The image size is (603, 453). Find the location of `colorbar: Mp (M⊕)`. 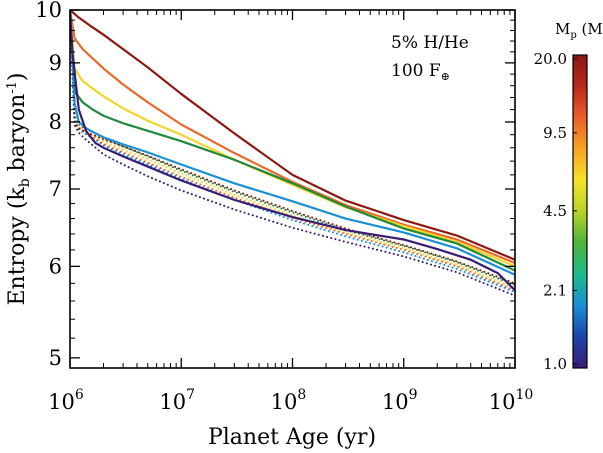

colorbar: Mp (M⊕) is located at coordinates (579, 194).